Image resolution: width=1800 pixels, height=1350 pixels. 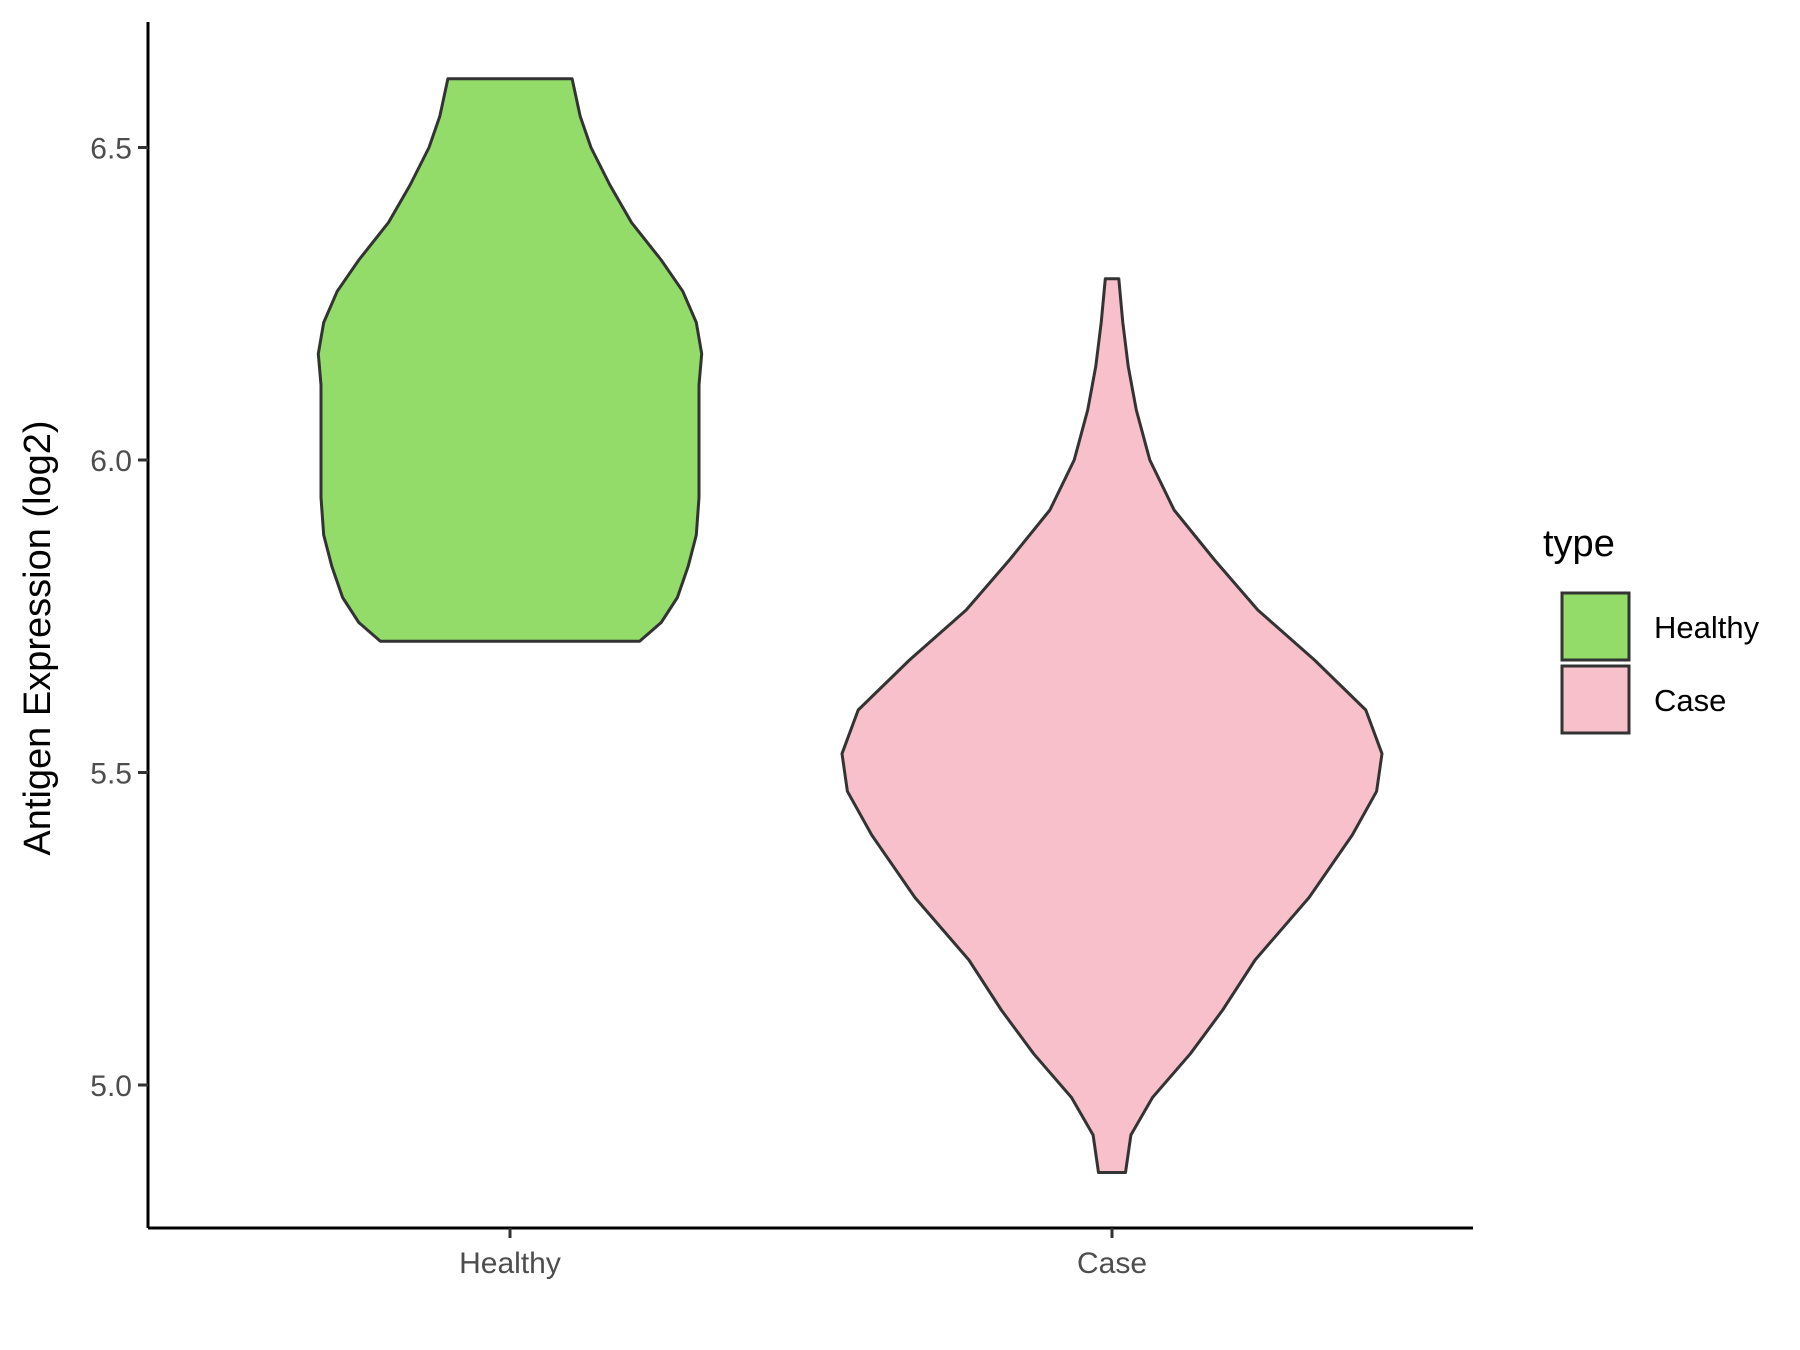 I want to click on legend-label-healthy: Healthy, so click(x=1707, y=627).